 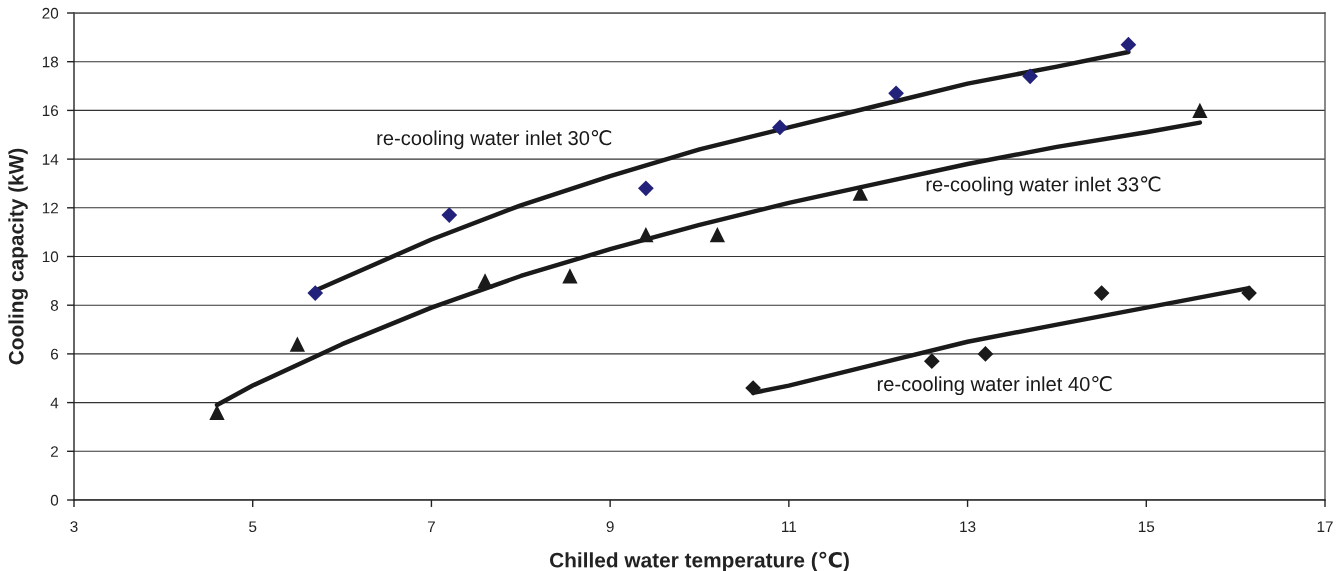 I want to click on x-tick-label: 3, so click(x=74, y=527).